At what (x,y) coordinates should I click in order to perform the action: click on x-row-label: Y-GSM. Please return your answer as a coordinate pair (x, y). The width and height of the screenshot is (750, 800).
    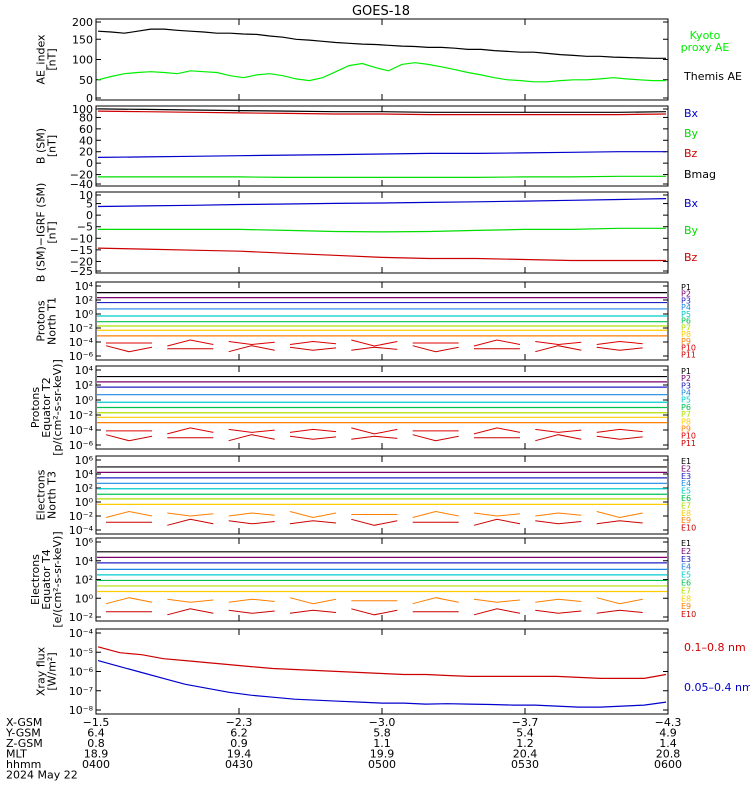
    Looking at the image, I should click on (23, 733).